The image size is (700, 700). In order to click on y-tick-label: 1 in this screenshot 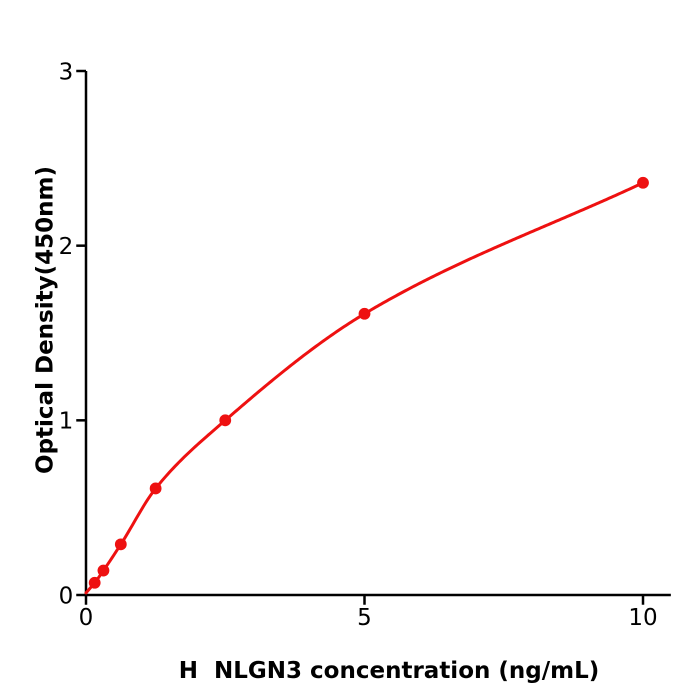, I will do `click(66, 422)`.